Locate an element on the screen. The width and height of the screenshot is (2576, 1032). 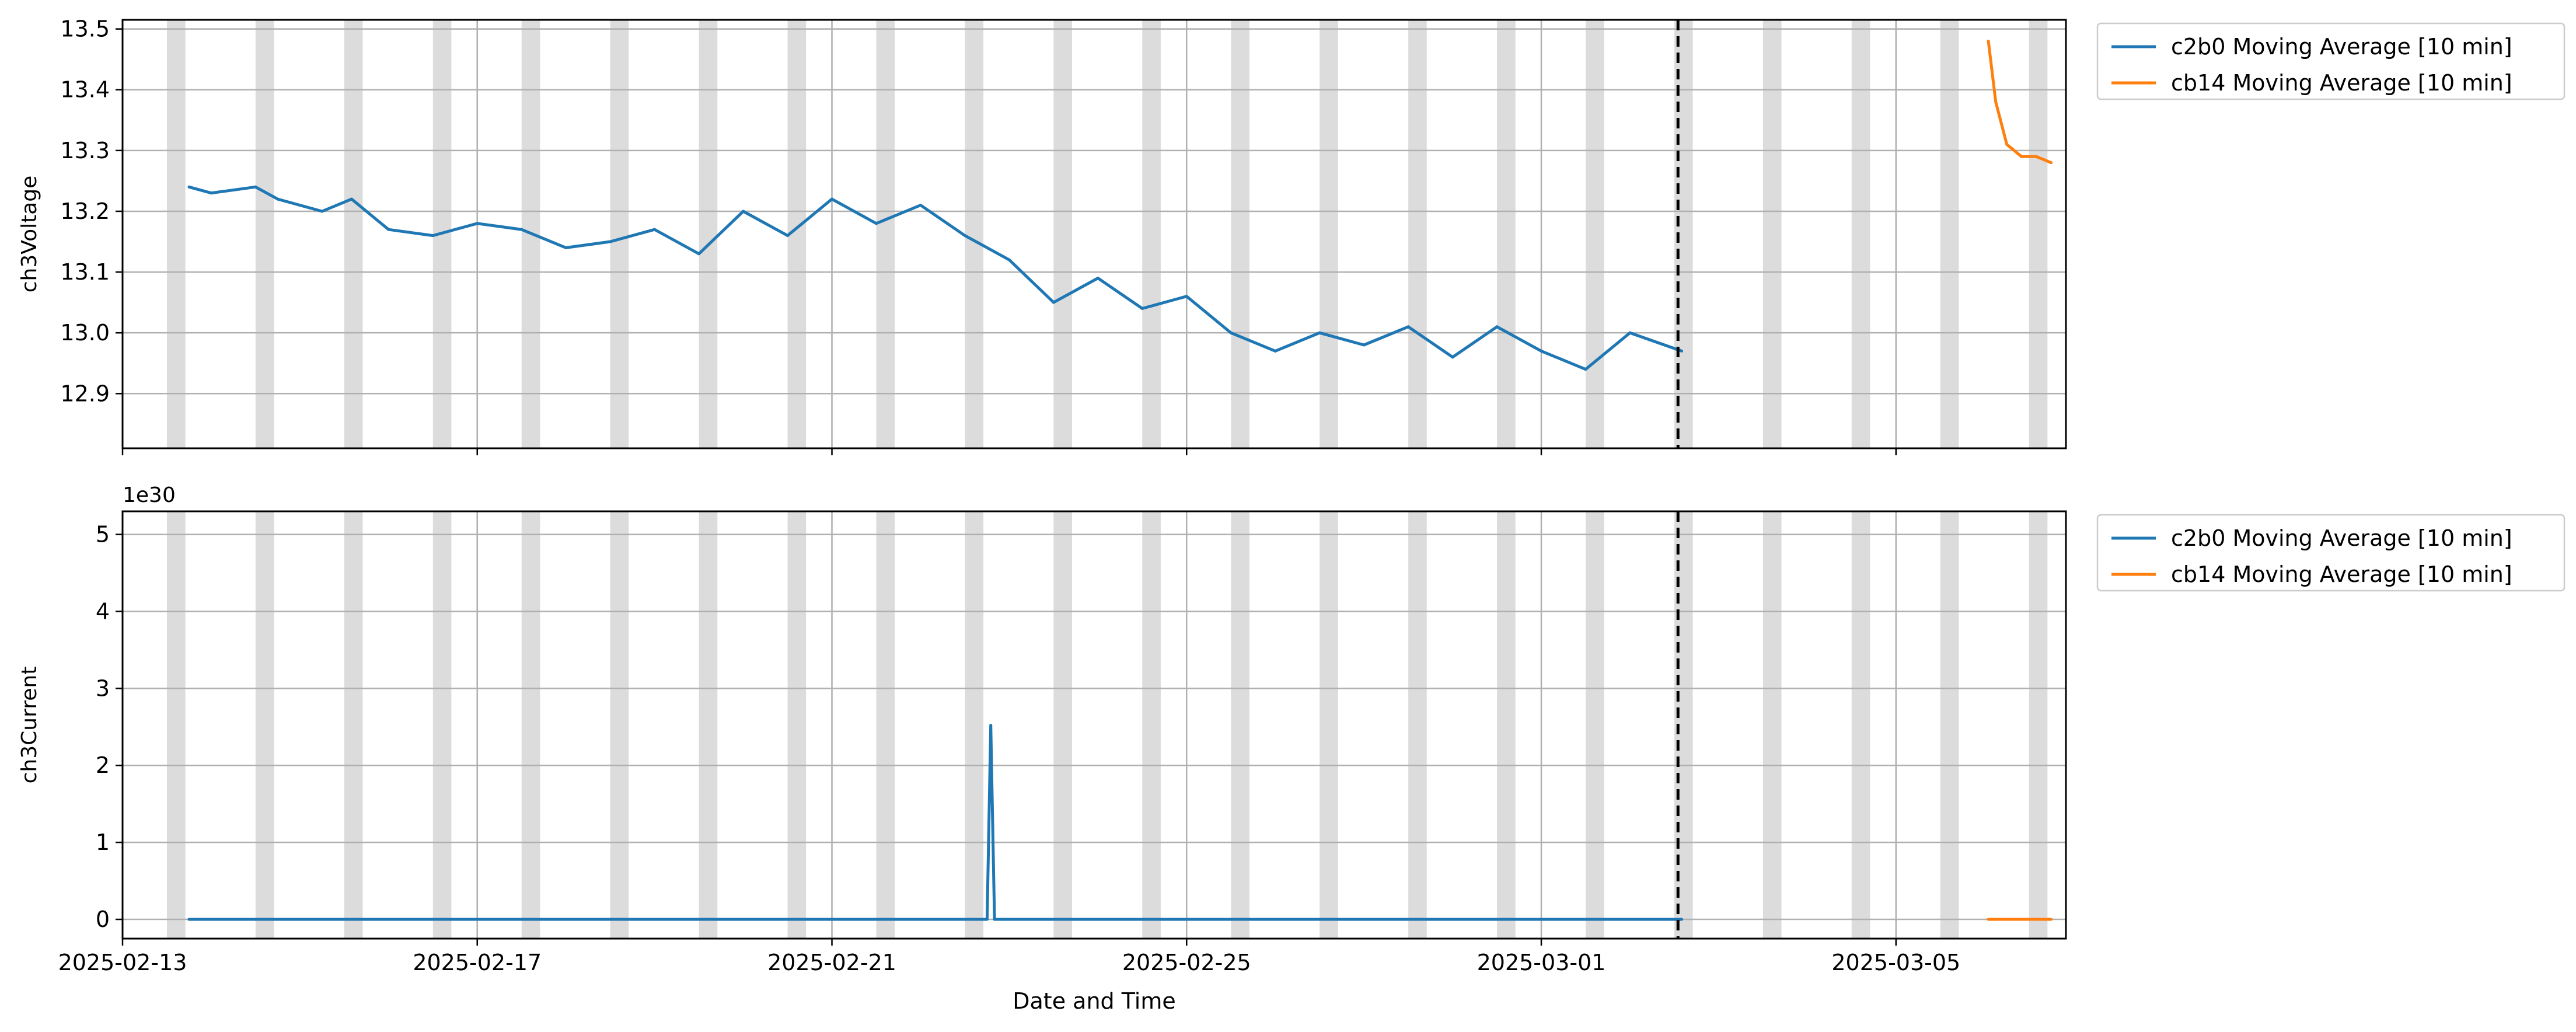
y-axis-label: ch3Current is located at coordinates (29, 725).